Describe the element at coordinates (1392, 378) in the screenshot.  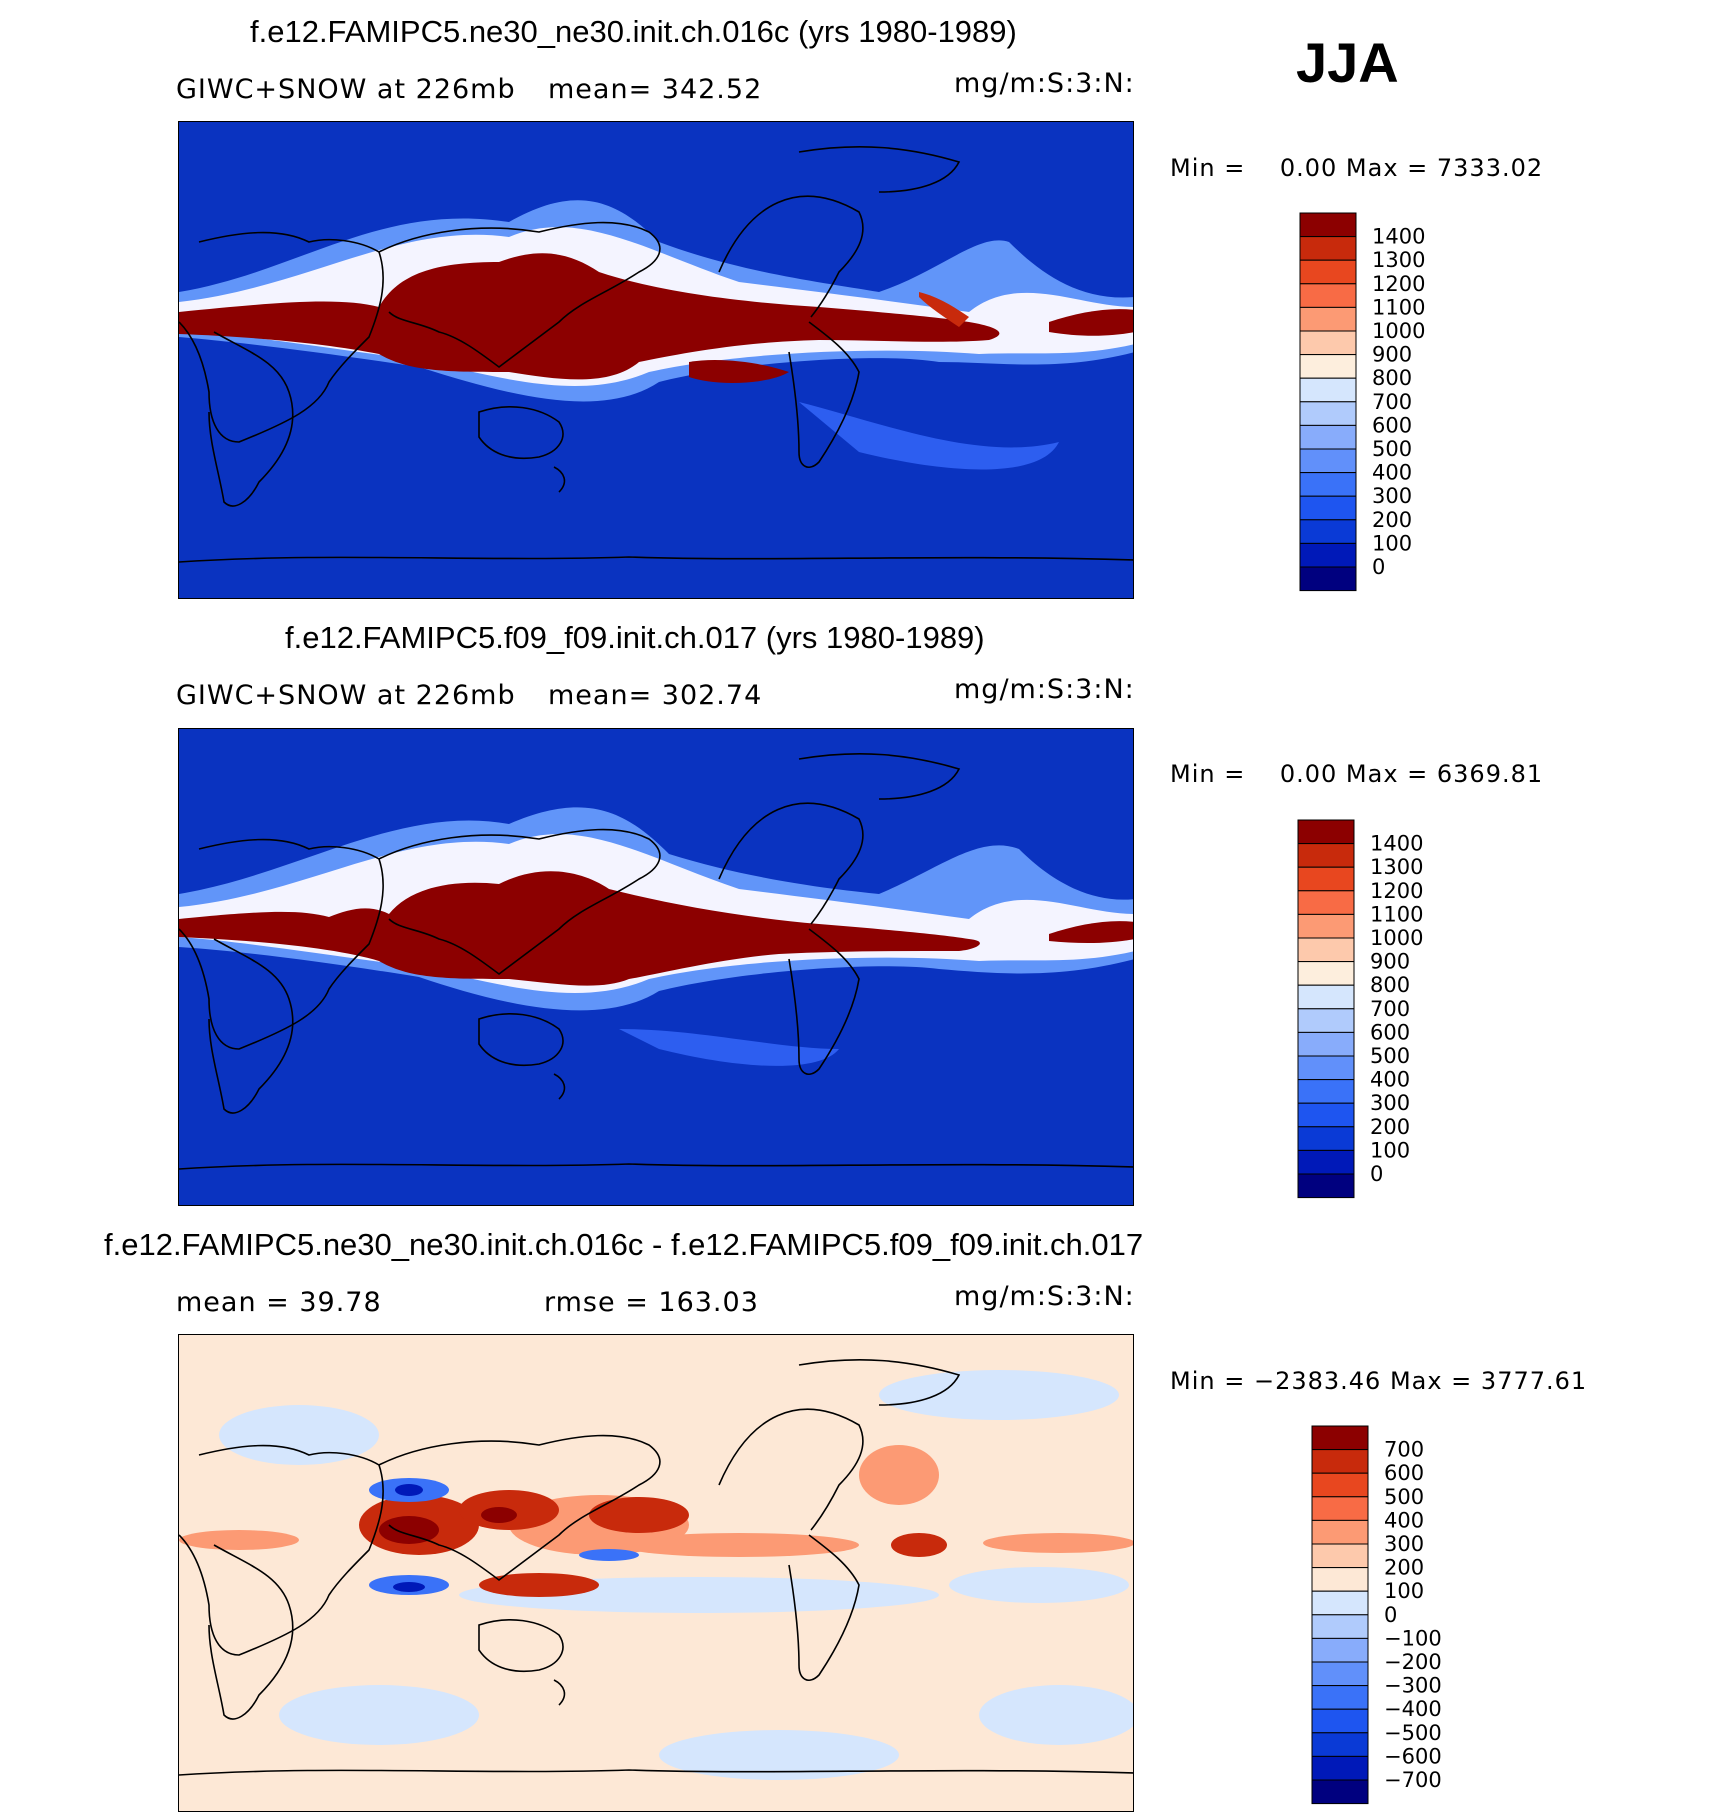
I see `colorbar-1-label-6: 800` at that location.